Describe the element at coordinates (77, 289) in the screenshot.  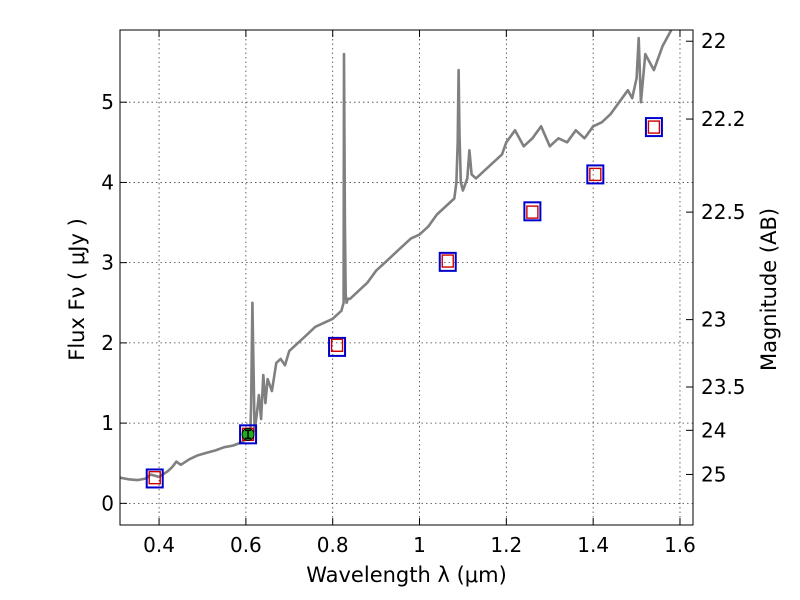
I see `y-axis-label: Flux Fν ( μJy )` at that location.